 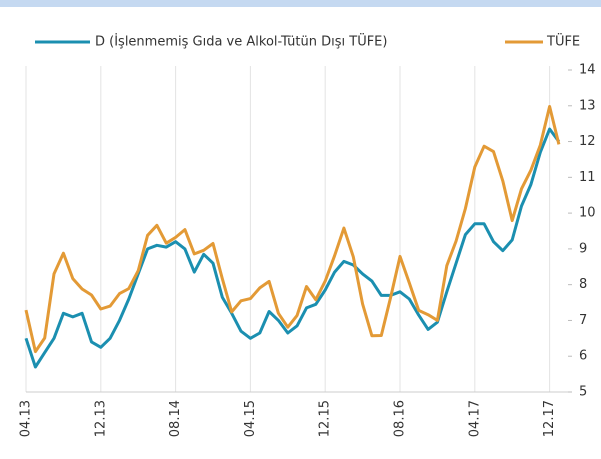 What do you see at coordinates (175, 418) in the screenshot?
I see `x-tick-label: 08.14` at bounding box center [175, 418].